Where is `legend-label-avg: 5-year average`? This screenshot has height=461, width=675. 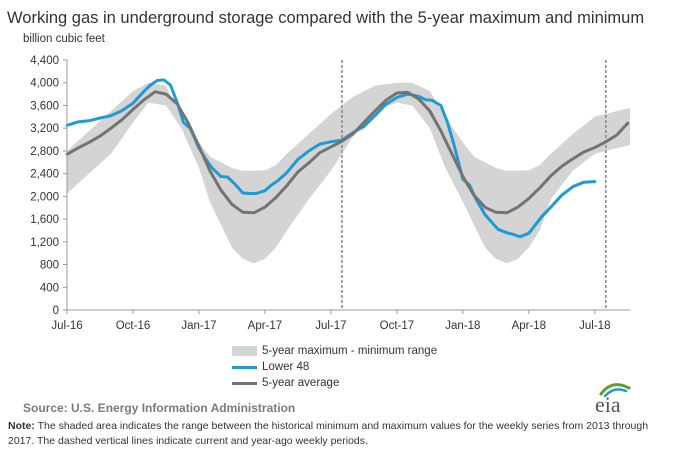 legend-label-avg: 5-year average is located at coordinates (301, 383).